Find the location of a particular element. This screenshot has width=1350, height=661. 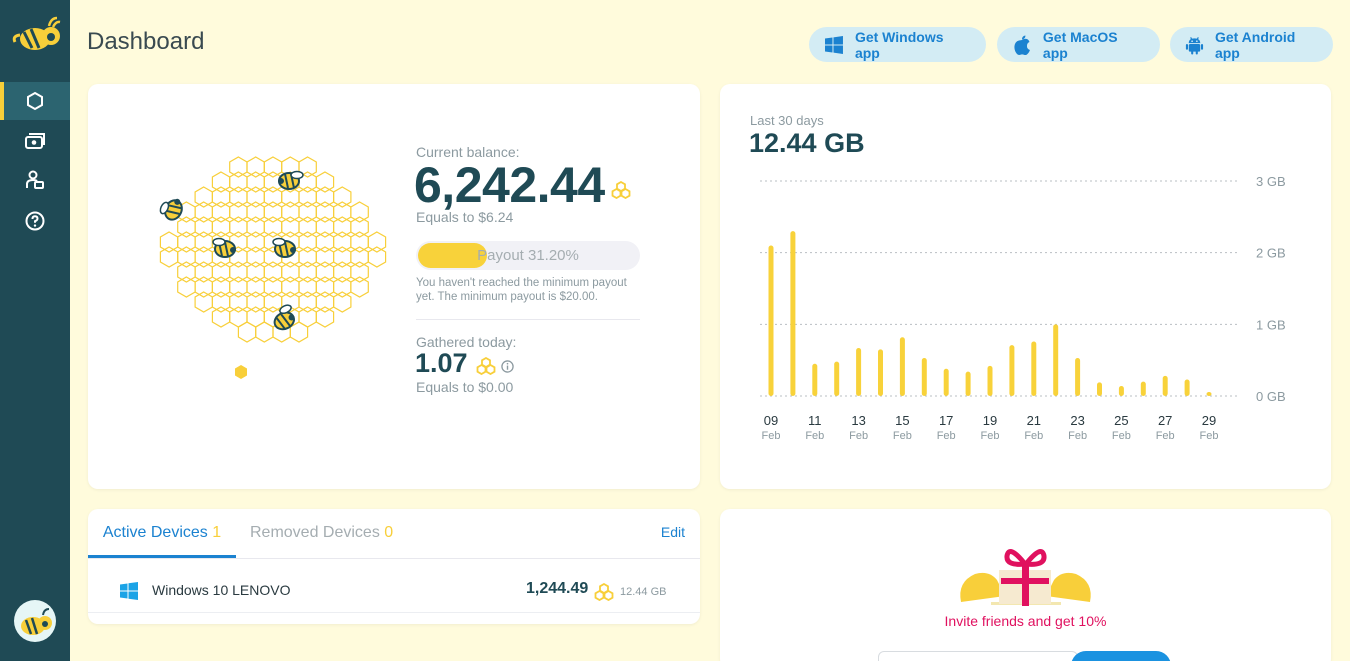

referral-icon is located at coordinates (35, 179).